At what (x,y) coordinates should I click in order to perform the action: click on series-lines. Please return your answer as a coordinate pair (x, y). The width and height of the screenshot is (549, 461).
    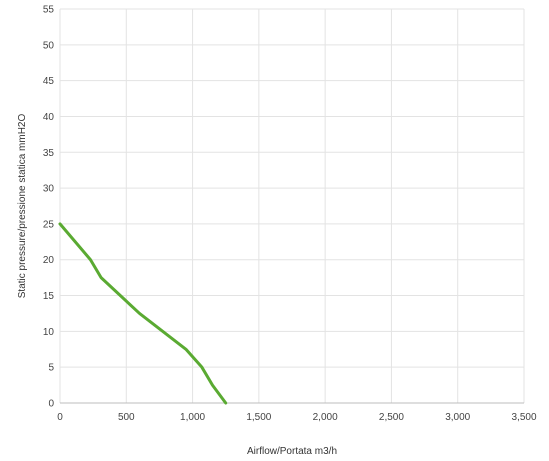
    Looking at the image, I should click on (143, 313).